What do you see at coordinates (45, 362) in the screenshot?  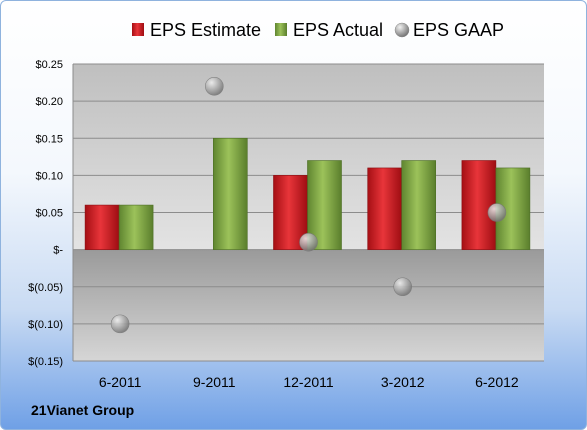 I see `y-tick-label: $(0.15)` at bounding box center [45, 362].